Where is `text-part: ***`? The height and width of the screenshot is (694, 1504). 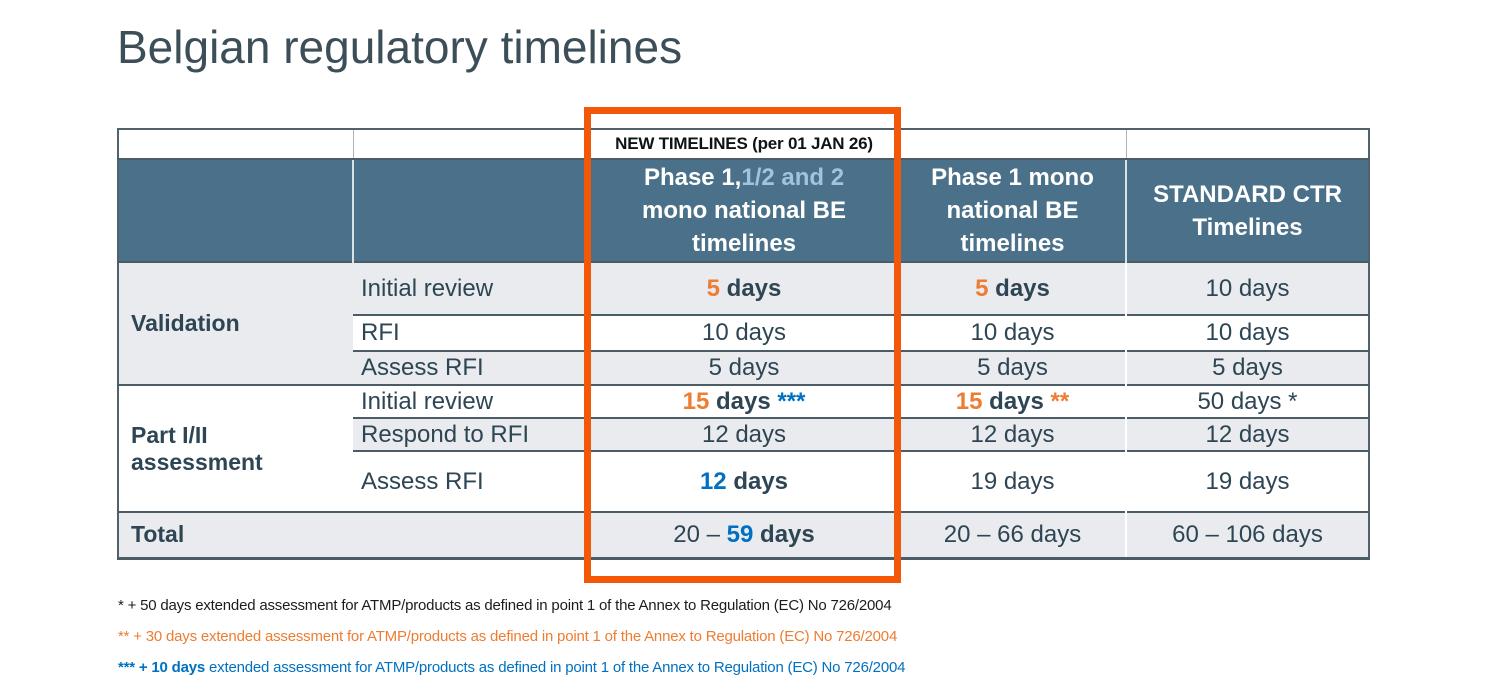
text-part: *** is located at coordinates (791, 401).